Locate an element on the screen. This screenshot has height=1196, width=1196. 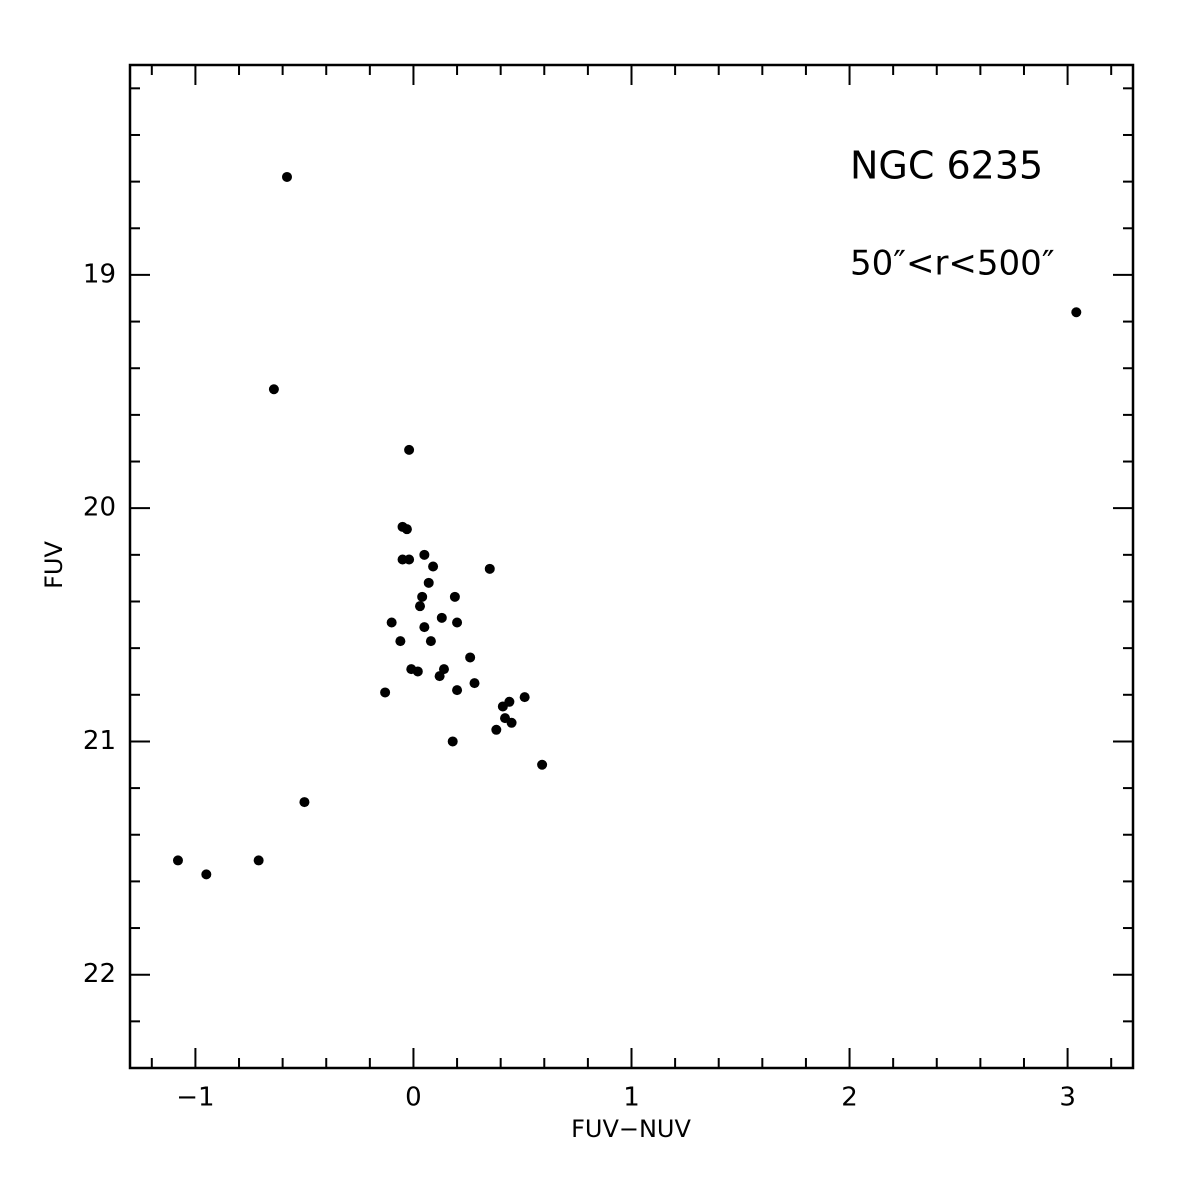
y-tick-label: 19 is located at coordinates (99, 274).